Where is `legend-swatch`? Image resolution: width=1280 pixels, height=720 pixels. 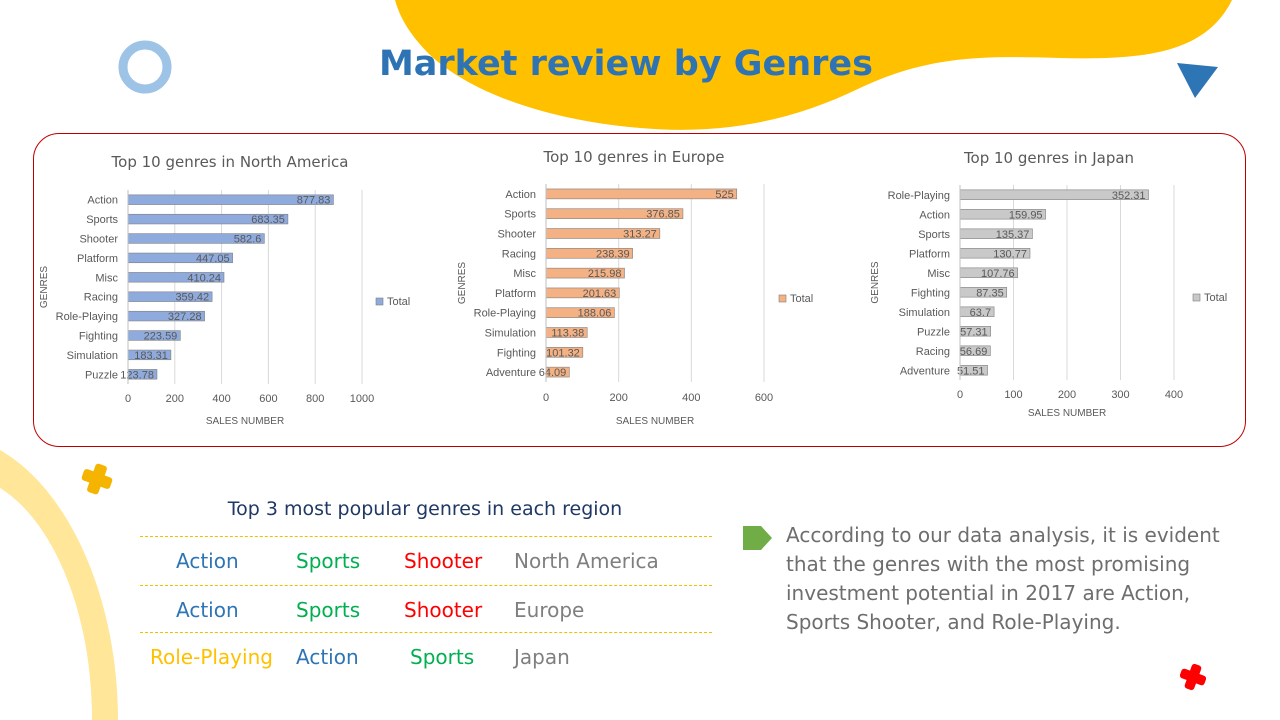 legend-swatch is located at coordinates (1196, 297).